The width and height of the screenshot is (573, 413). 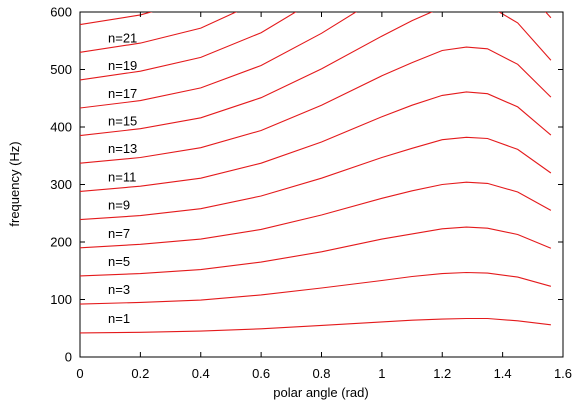 What do you see at coordinates (61, 299) in the screenshot?
I see `y-tick-label: 100` at bounding box center [61, 299].